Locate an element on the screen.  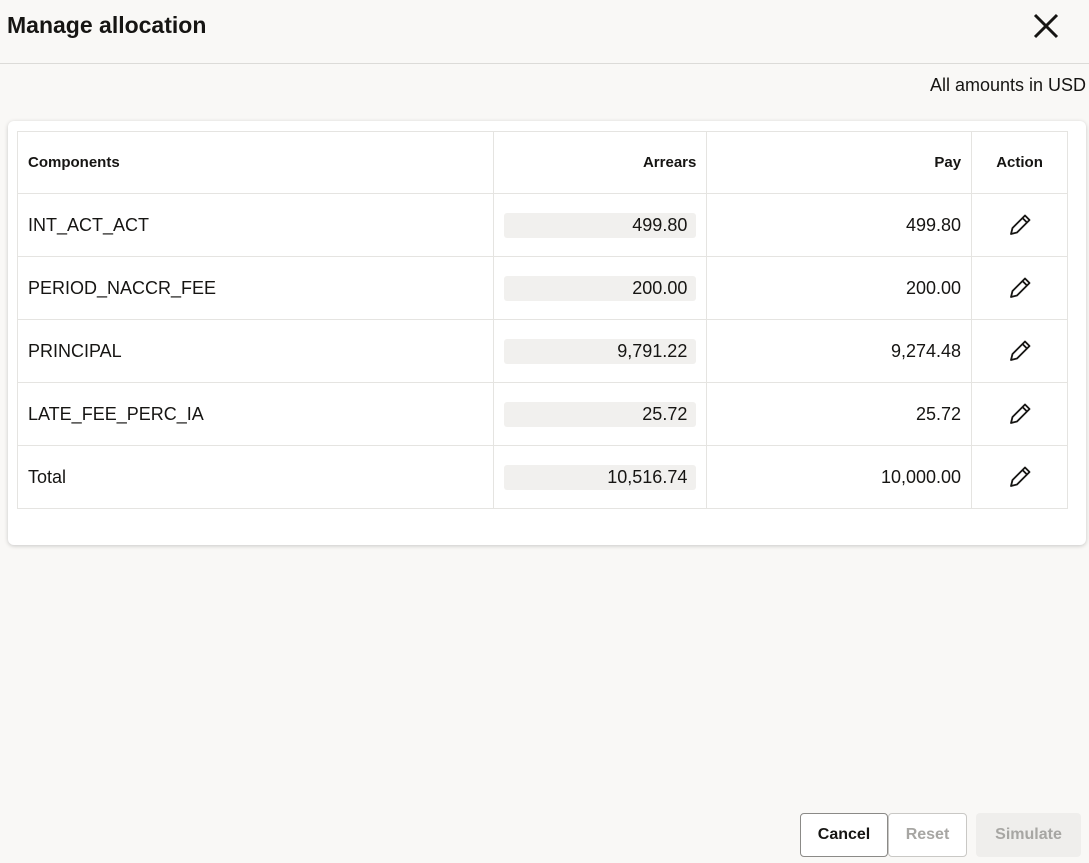
arrears-cell: 10,516.74 is located at coordinates (600, 477).